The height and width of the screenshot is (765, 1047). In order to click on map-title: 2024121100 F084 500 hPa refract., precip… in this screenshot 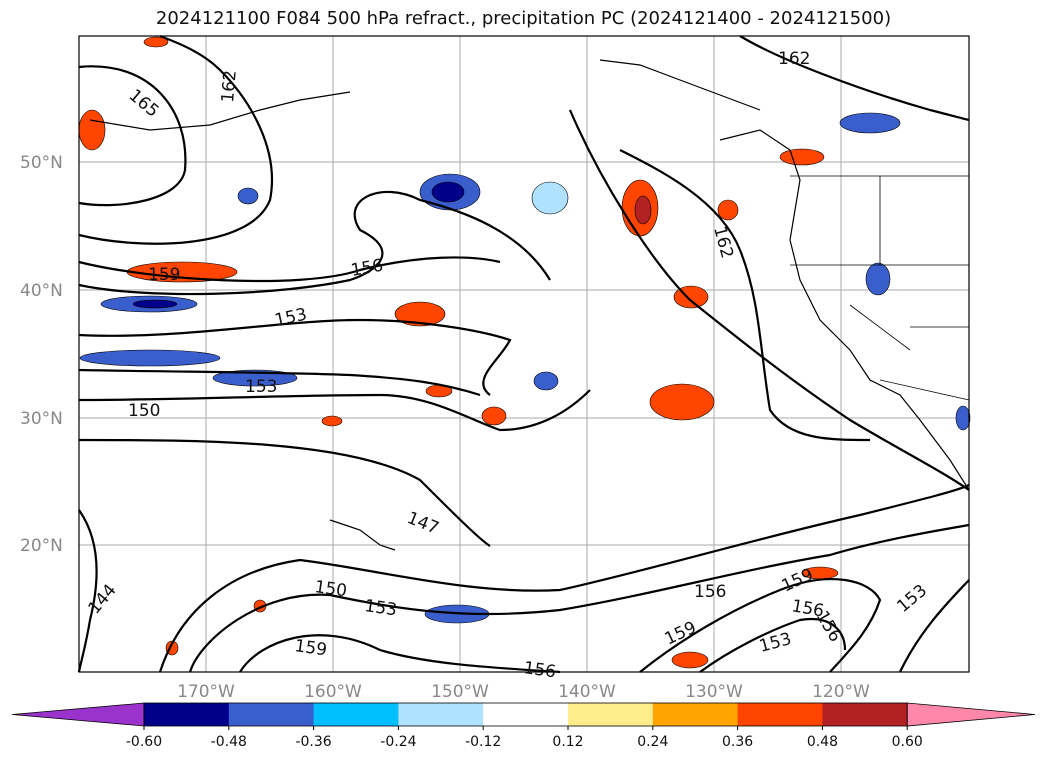, I will do `click(523, 18)`.